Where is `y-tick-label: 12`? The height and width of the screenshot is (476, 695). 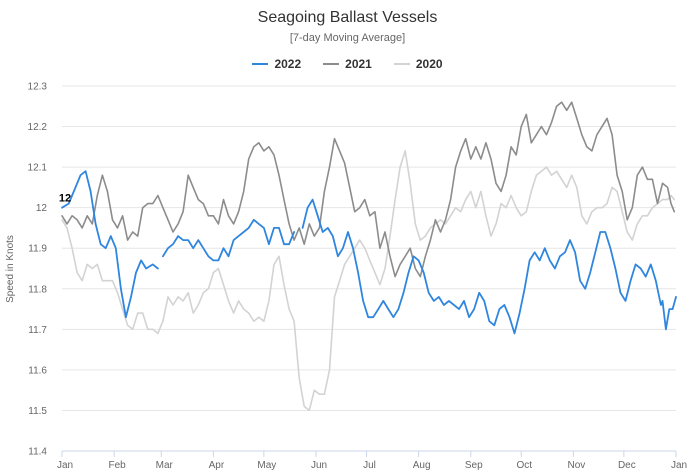
y-tick-label: 12 is located at coordinates (42, 208).